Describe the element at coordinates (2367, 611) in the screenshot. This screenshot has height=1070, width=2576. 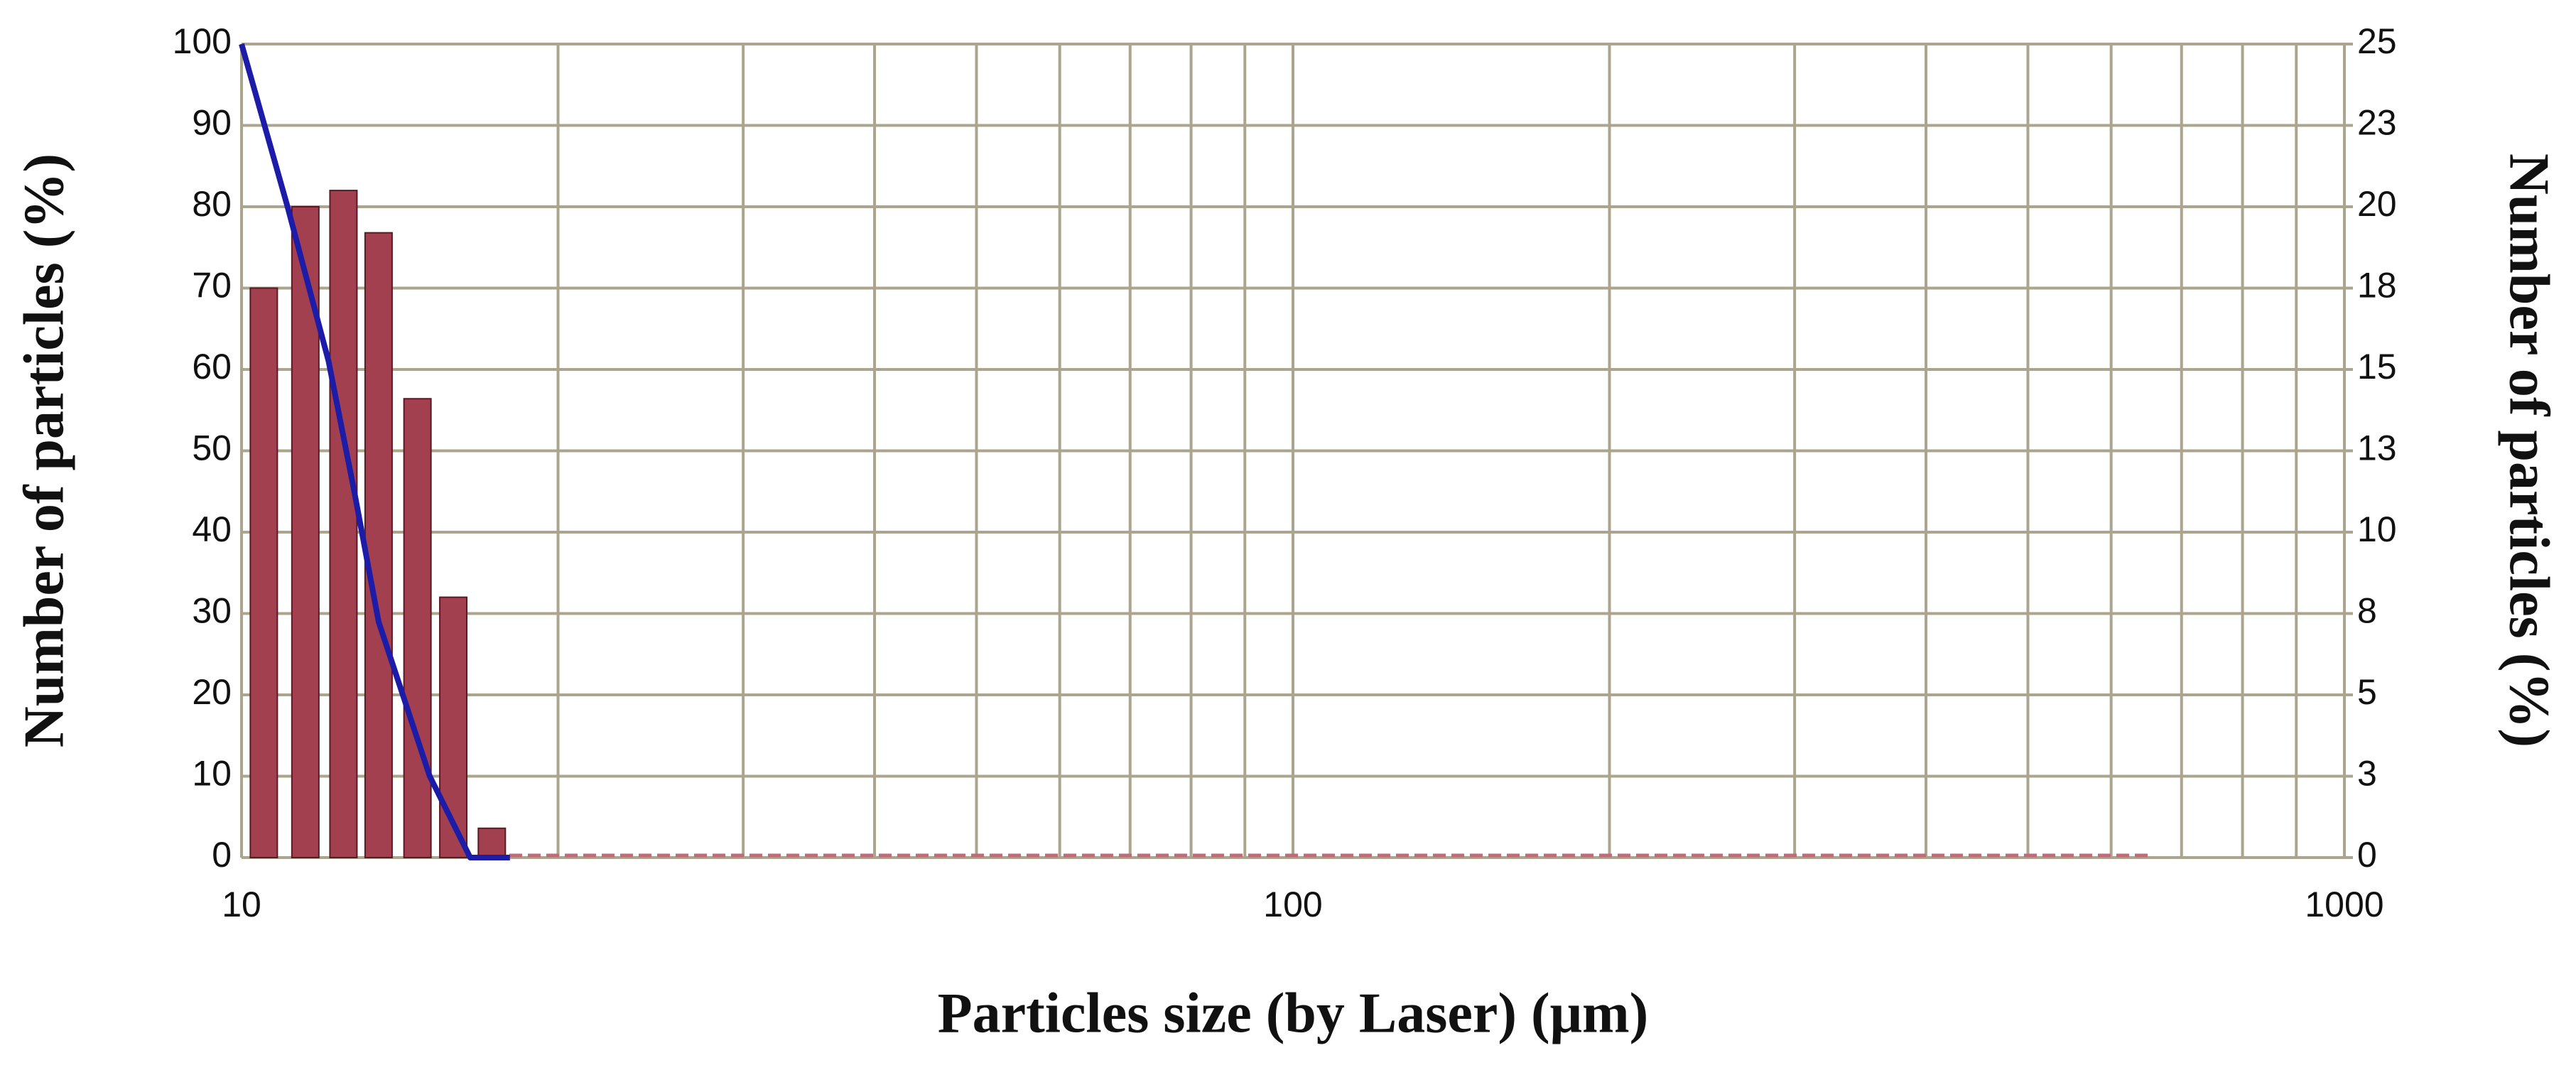
I see `y2-tick-label: 8` at that location.